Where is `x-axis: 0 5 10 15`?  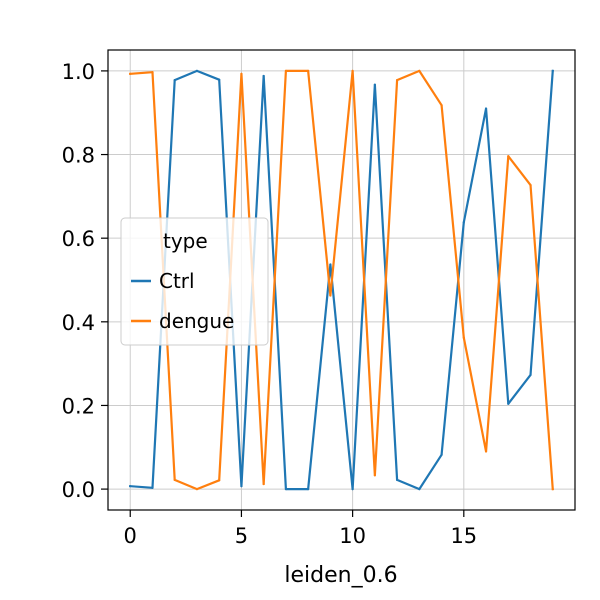 x-axis: 0 5 10 15 is located at coordinates (300, 529).